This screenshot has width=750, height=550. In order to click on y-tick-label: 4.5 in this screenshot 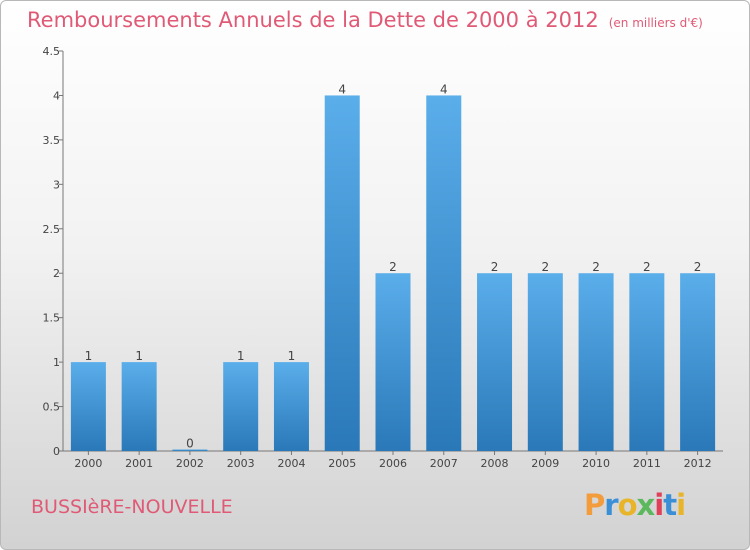, I will do `click(52, 51)`.